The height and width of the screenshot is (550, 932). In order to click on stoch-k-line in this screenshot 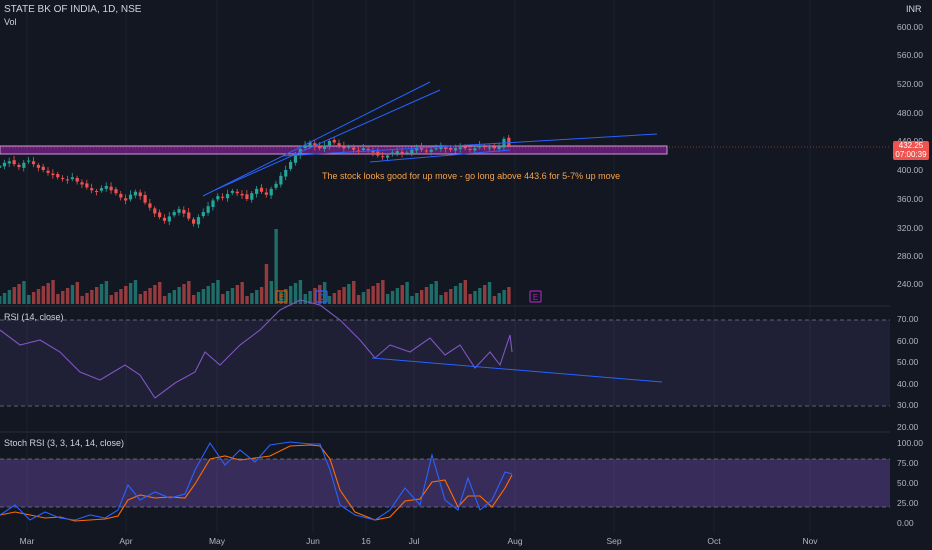, I will do `click(256, 481)`.